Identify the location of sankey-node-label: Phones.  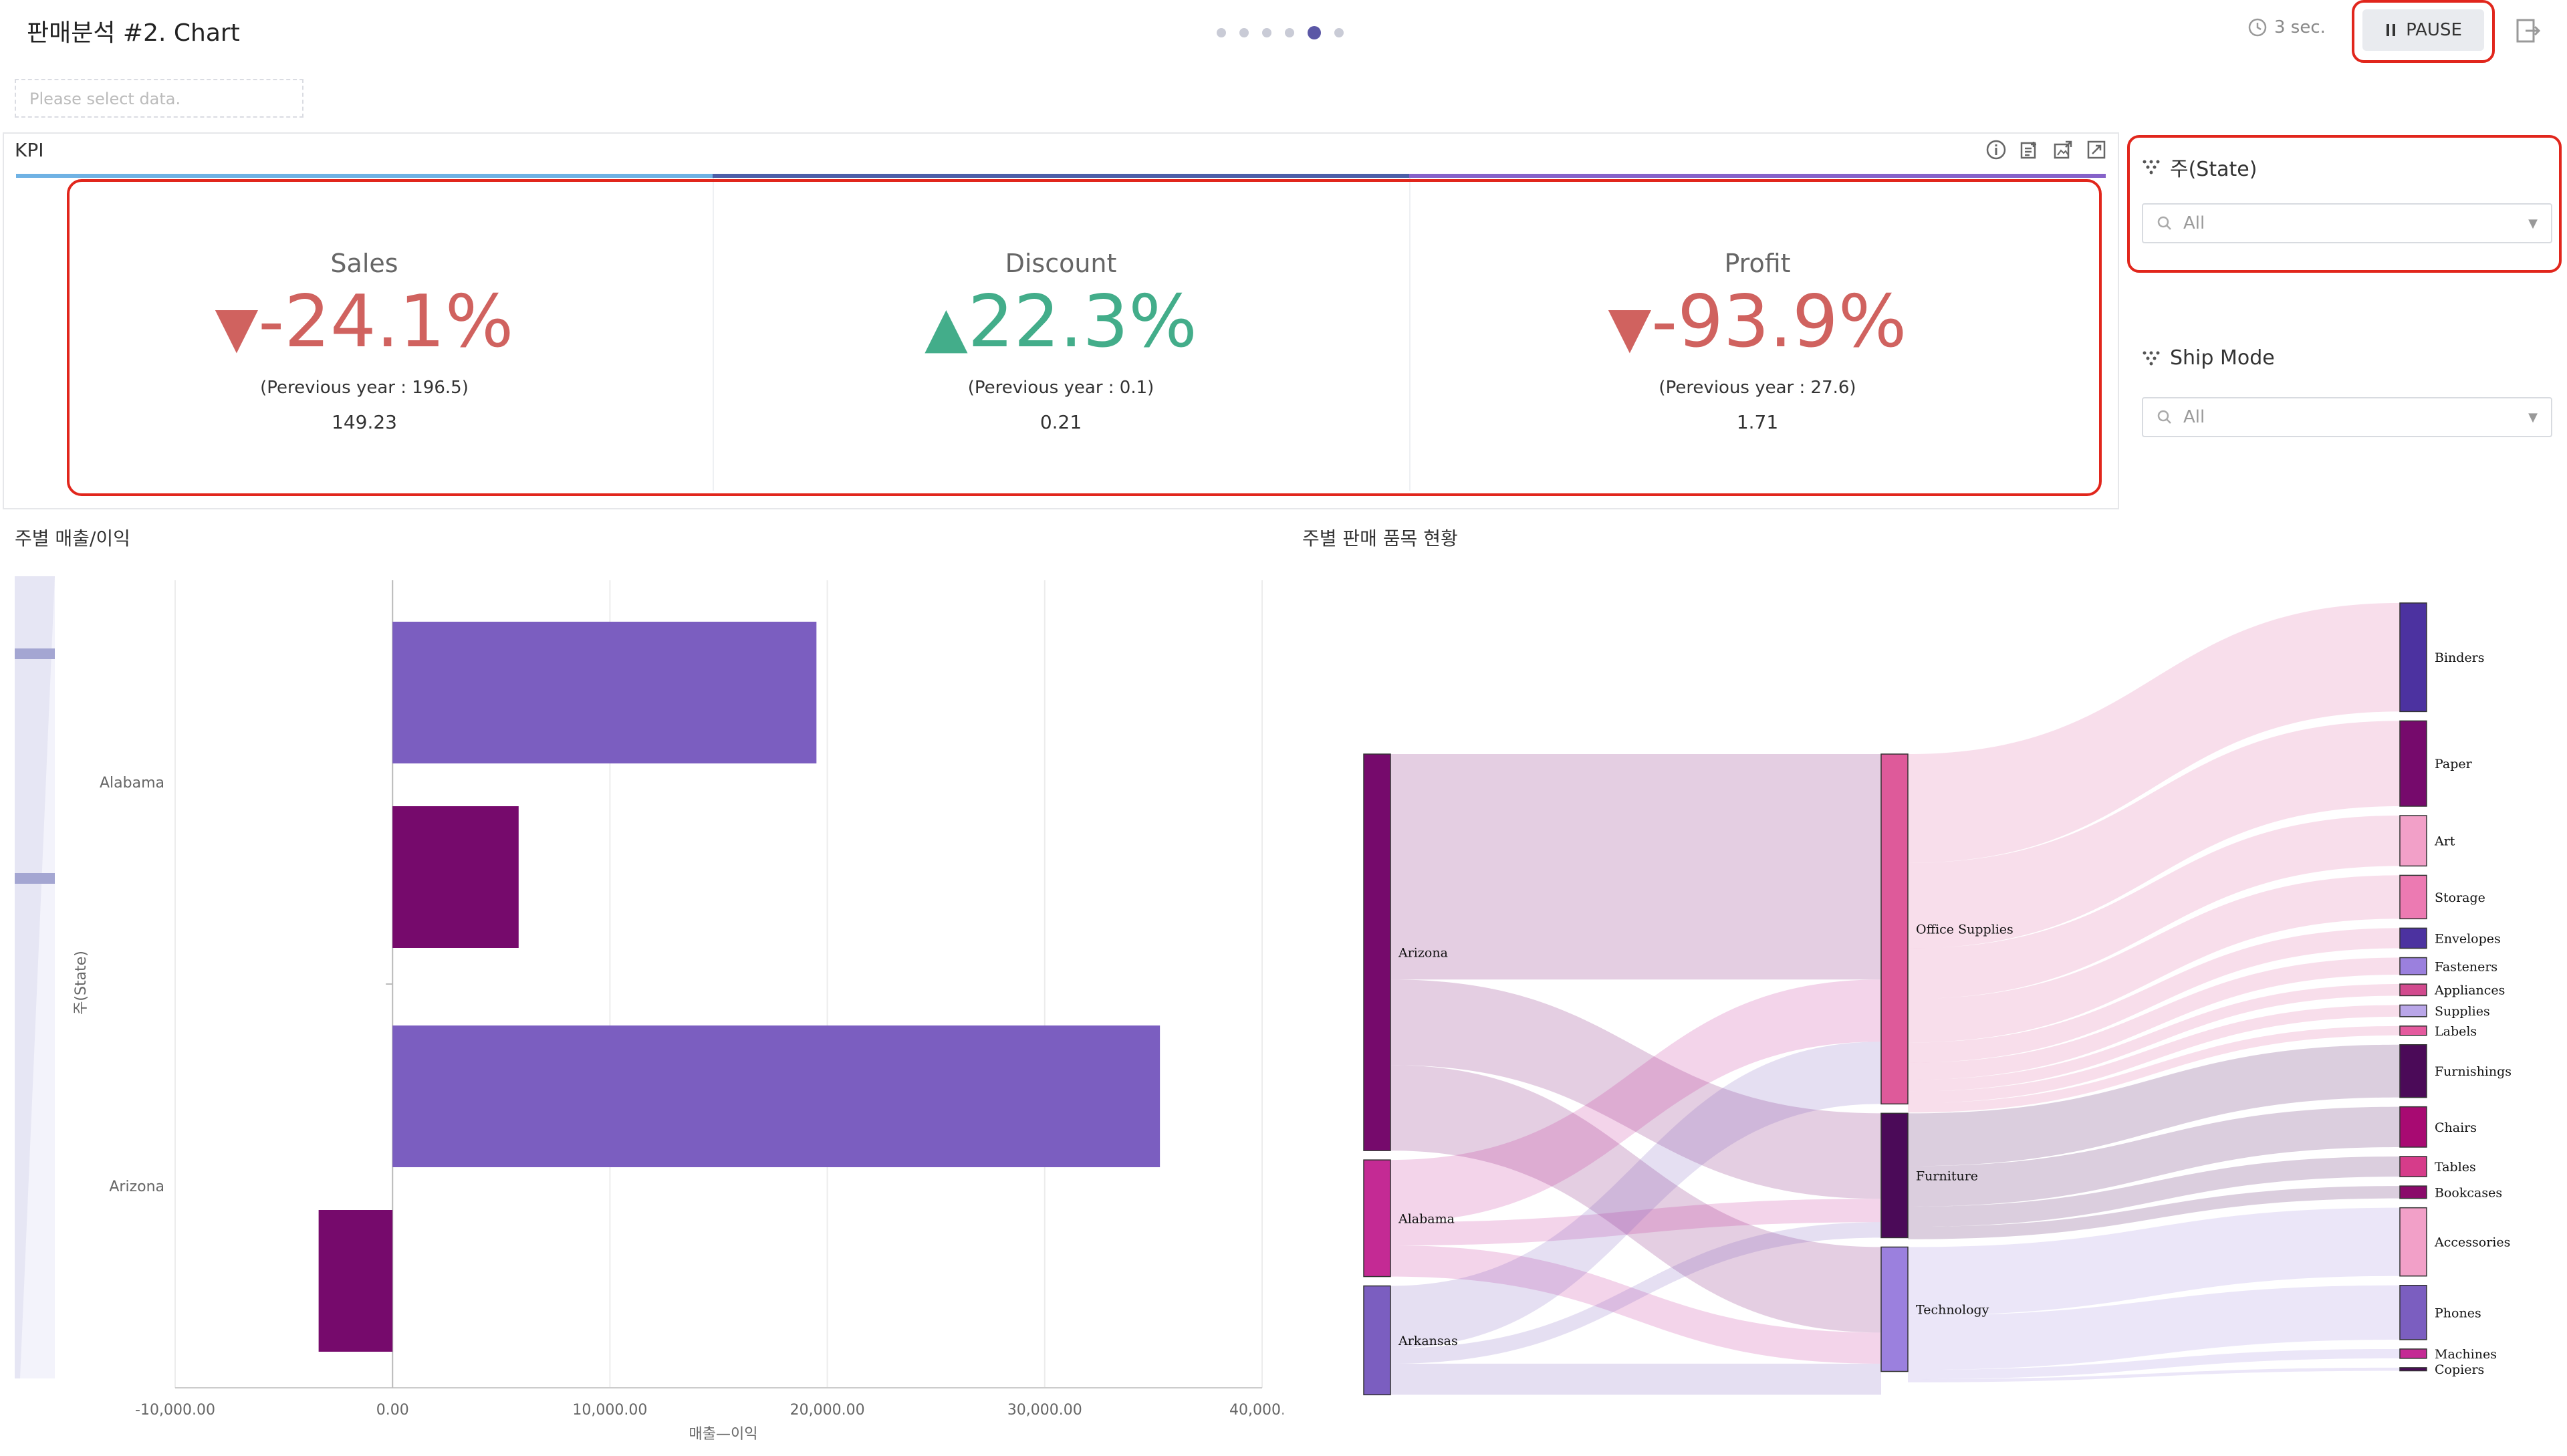
(2458, 1313).